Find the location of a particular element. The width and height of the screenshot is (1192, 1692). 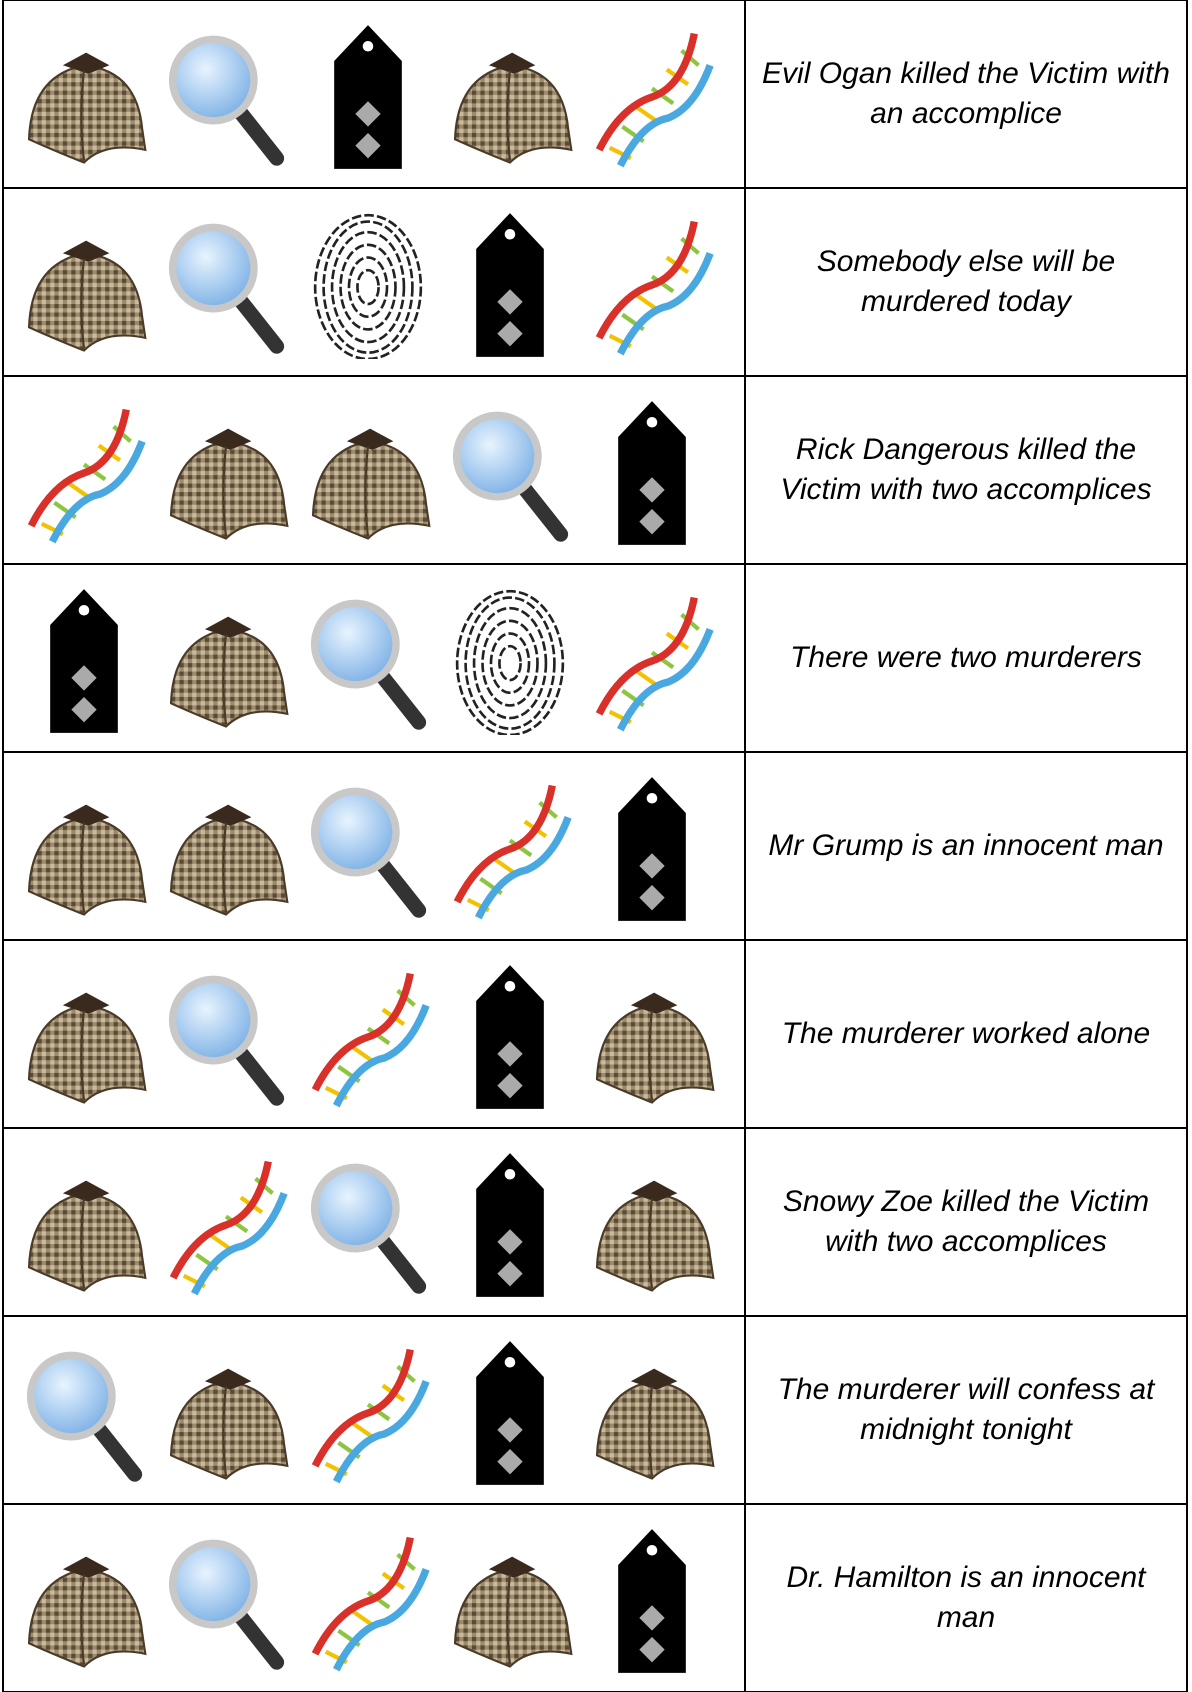

clue-row: Dr. Hamilton is an innocent man is located at coordinates (595, 1598).